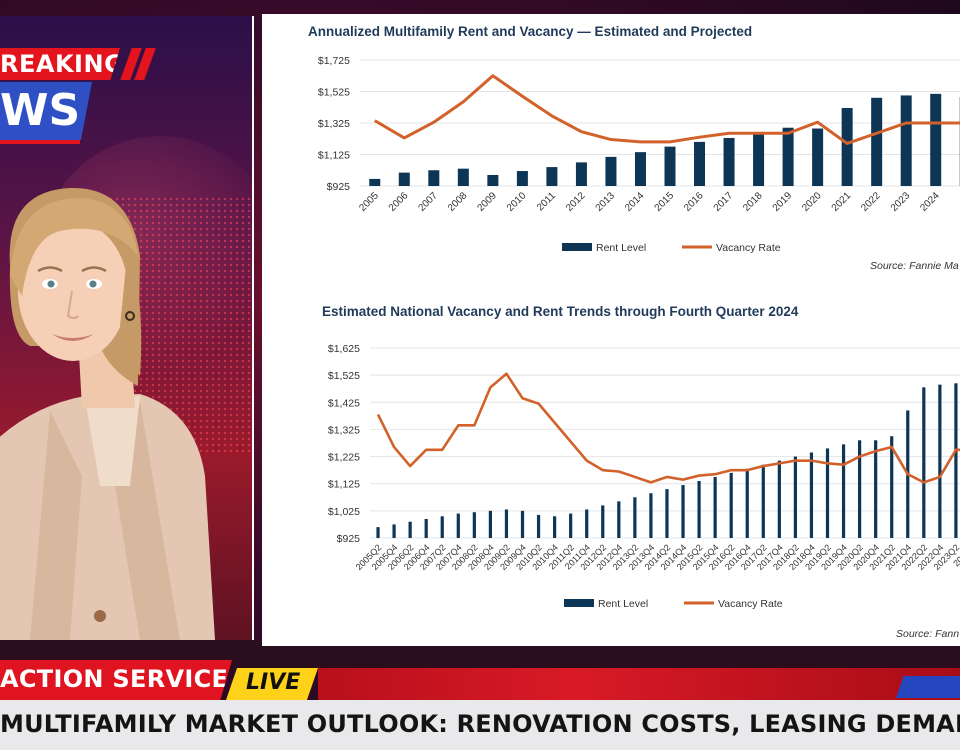 Image resolution: width=960 pixels, height=750 pixels. I want to click on x-tick-label: 2005, so click(369, 202).